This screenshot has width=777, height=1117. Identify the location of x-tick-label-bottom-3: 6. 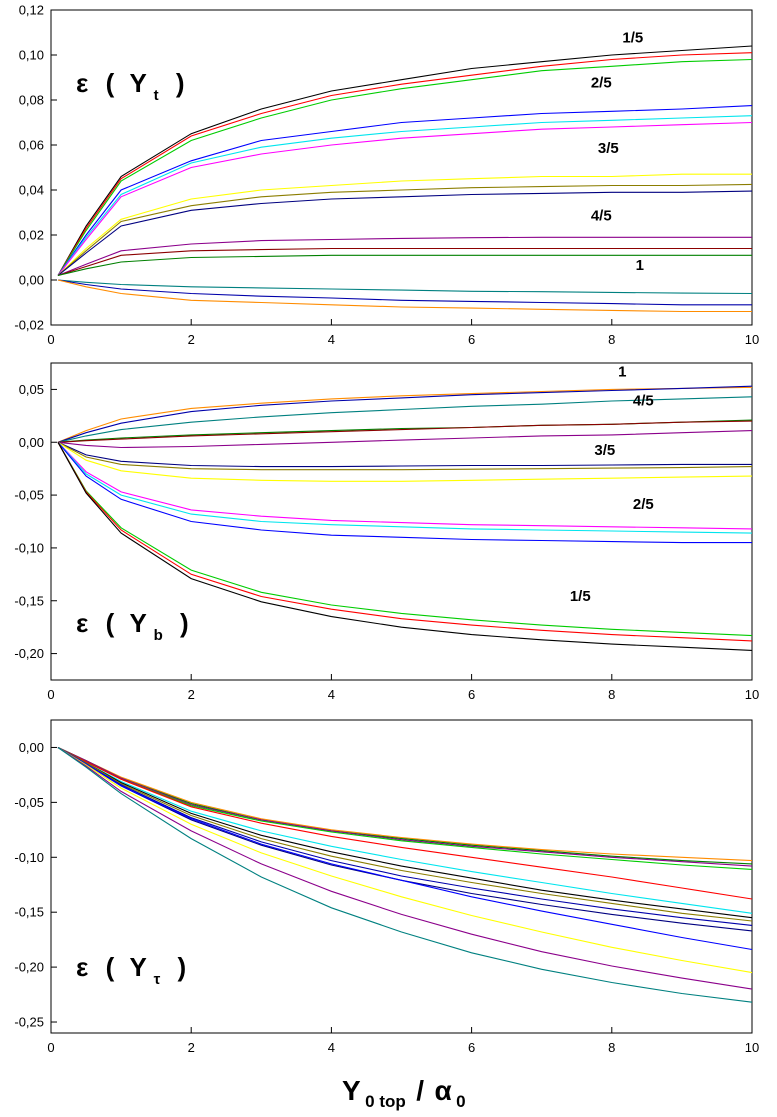
(471, 1047).